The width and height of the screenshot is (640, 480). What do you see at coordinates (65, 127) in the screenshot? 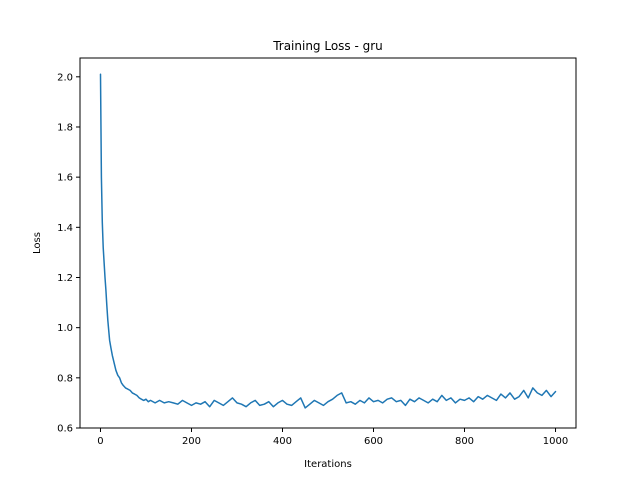
I see `y-tick-label: 1.8` at bounding box center [65, 127].